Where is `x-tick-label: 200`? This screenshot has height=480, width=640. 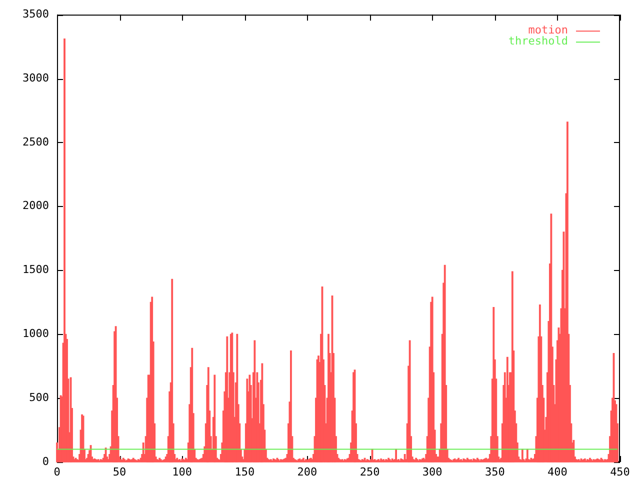 x-tick-label: 200 is located at coordinates (307, 471).